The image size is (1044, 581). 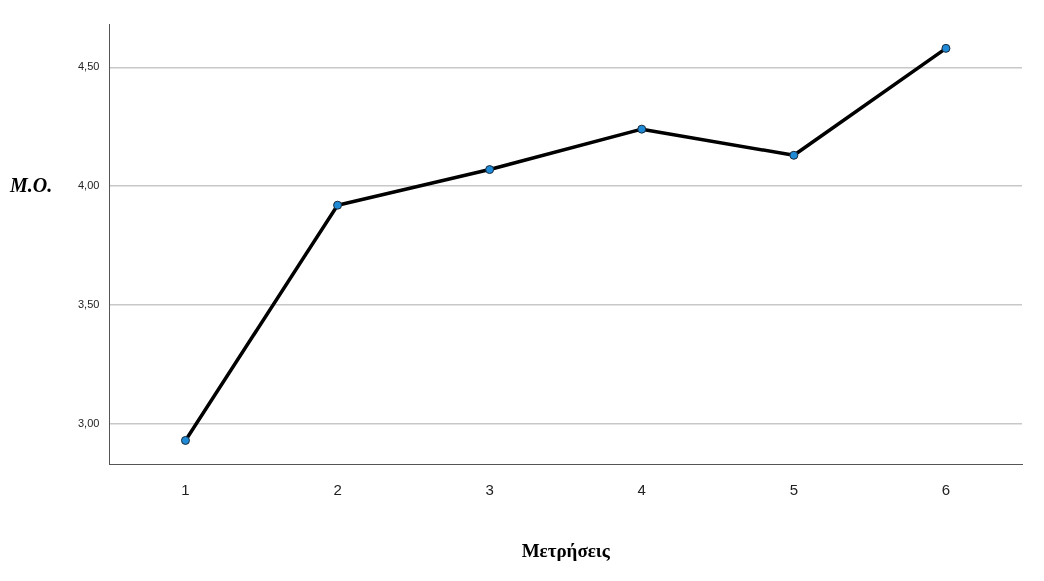 I want to click on y-tick-label: 3,50, so click(x=88, y=304).